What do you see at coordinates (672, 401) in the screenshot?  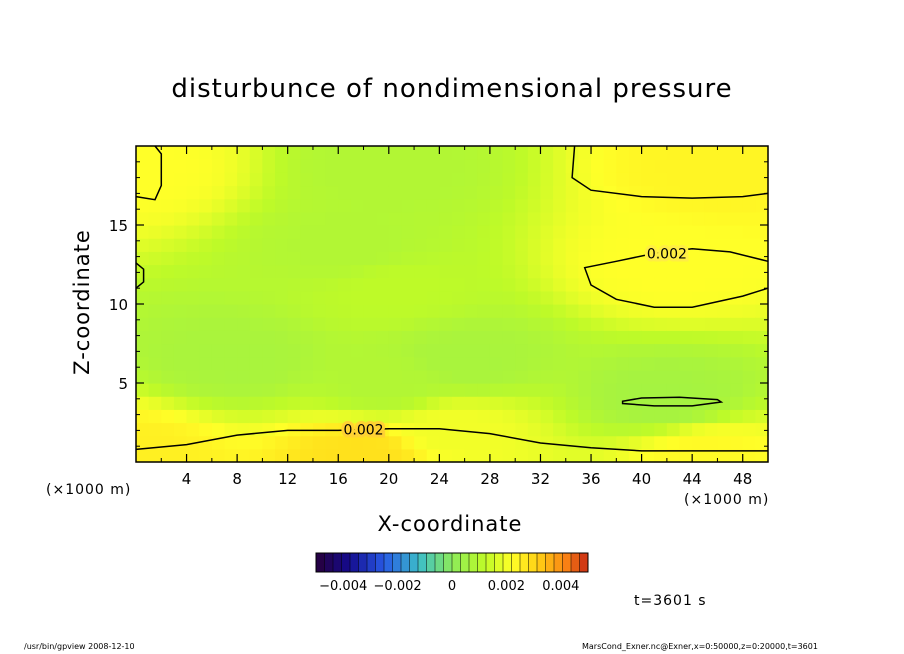 I see `contour-line-small-loop` at bounding box center [672, 401].